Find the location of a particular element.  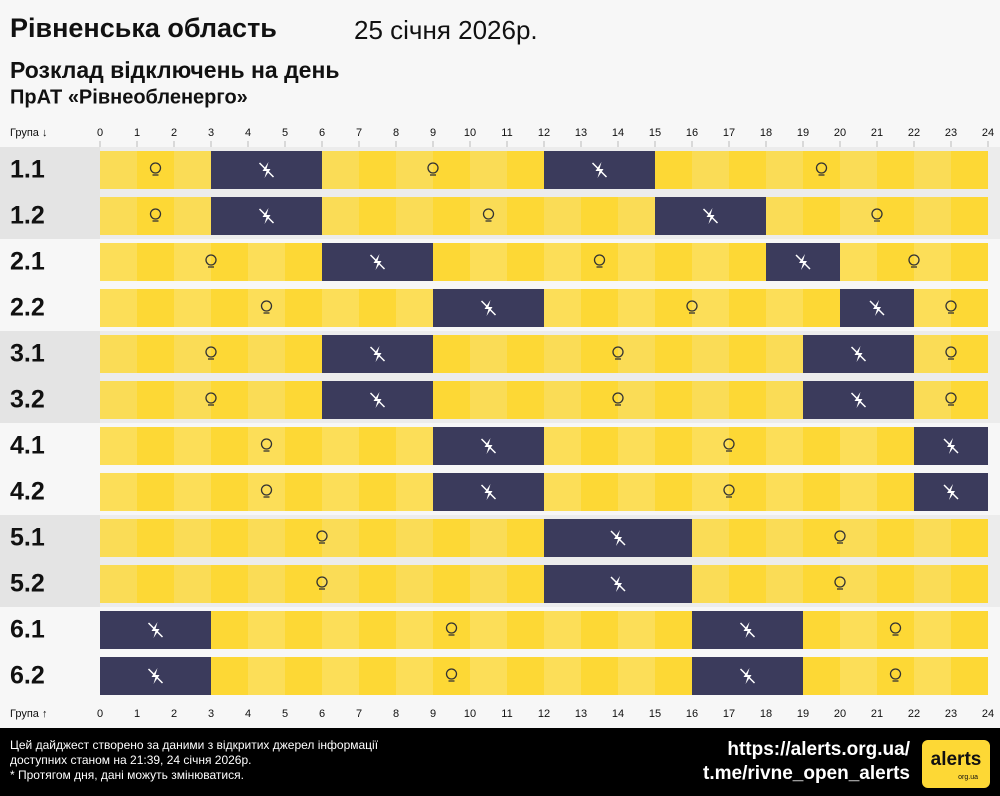

date: 25 січня 2026р. is located at coordinates (446, 30).